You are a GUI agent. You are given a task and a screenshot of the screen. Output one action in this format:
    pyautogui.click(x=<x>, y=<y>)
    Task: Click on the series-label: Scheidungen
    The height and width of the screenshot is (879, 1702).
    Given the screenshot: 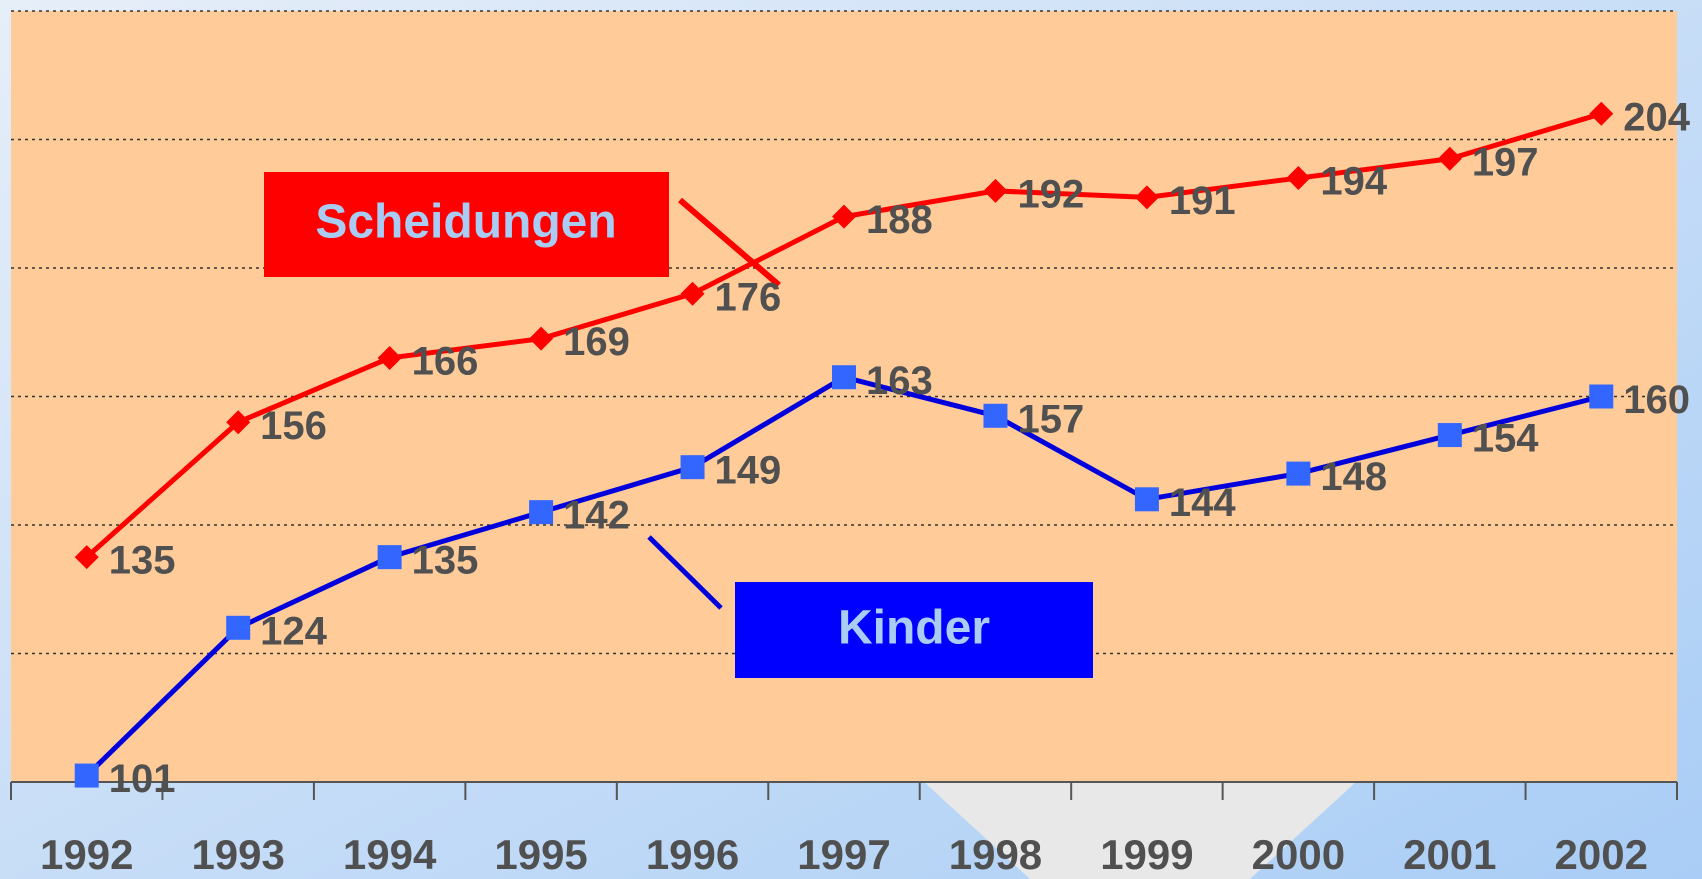 What is the action you would take?
    pyautogui.click(x=465, y=222)
    